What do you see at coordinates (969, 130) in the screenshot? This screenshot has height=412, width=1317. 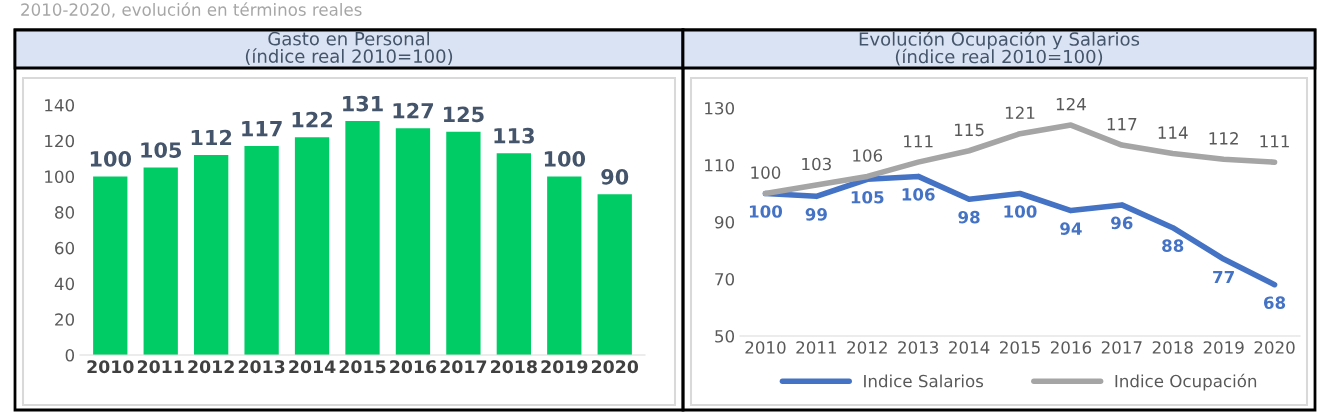 I see `data-label: 115` at bounding box center [969, 130].